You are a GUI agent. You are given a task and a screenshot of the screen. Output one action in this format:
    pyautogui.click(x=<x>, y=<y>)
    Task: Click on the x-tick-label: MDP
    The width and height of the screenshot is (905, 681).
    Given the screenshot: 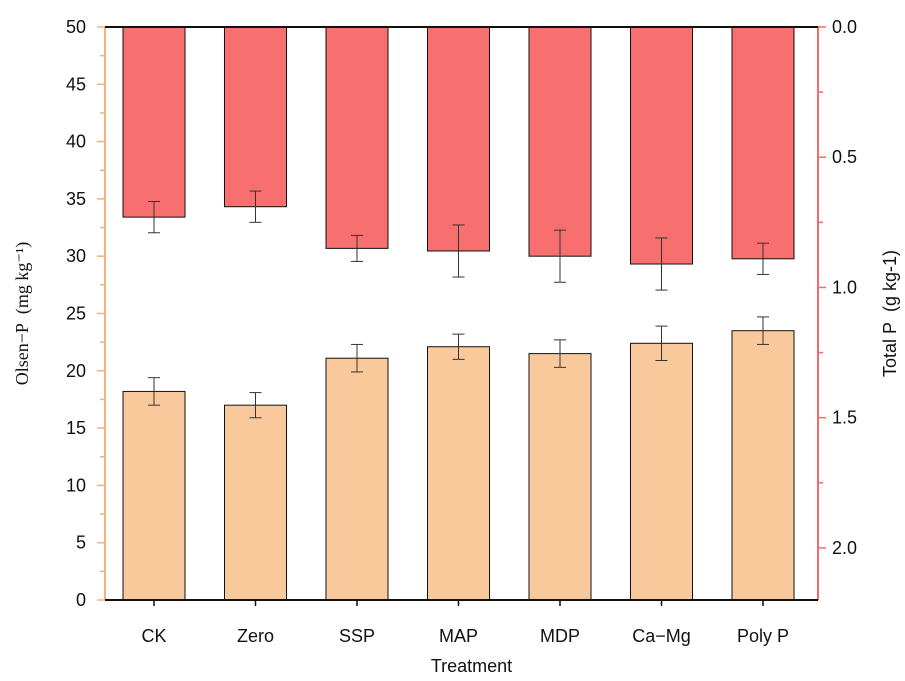 What is the action you would take?
    pyautogui.click(x=560, y=636)
    